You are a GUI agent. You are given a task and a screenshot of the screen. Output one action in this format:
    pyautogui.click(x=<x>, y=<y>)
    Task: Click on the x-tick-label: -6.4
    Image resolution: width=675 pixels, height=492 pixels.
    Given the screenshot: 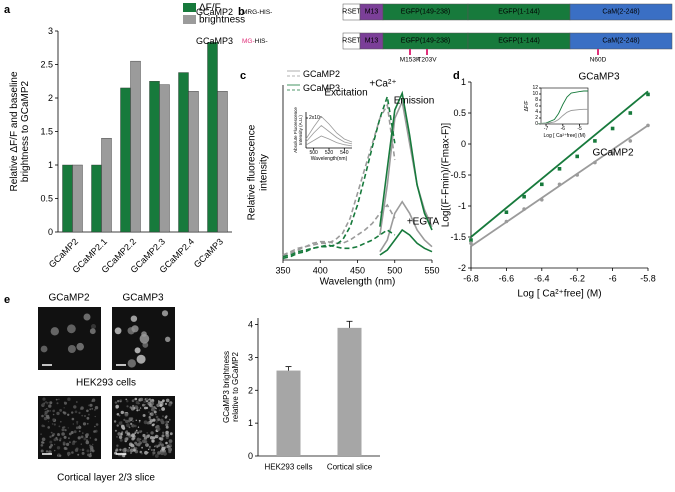 What is the action you would take?
    pyautogui.click(x=542, y=278)
    